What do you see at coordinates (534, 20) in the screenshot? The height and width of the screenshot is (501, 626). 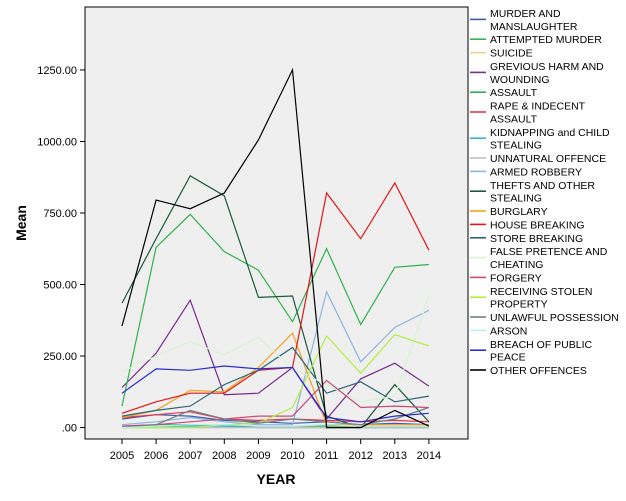 I see `legend-label: MURDER AND MANSLAUGHTER` at bounding box center [534, 20].